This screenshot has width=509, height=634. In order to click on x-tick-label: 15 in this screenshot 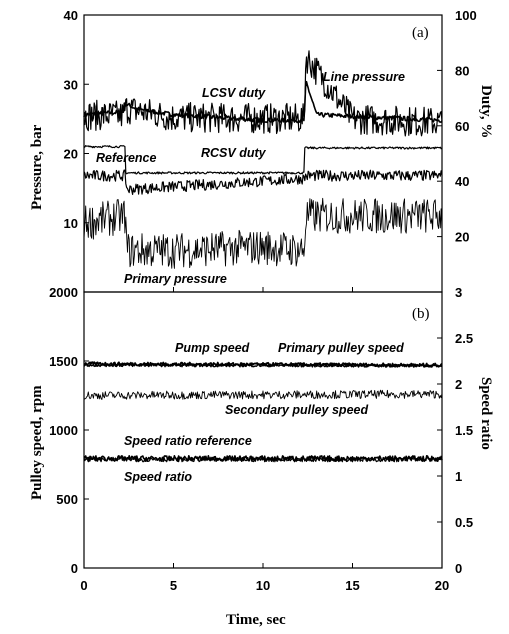, I will do `click(352, 585)`.